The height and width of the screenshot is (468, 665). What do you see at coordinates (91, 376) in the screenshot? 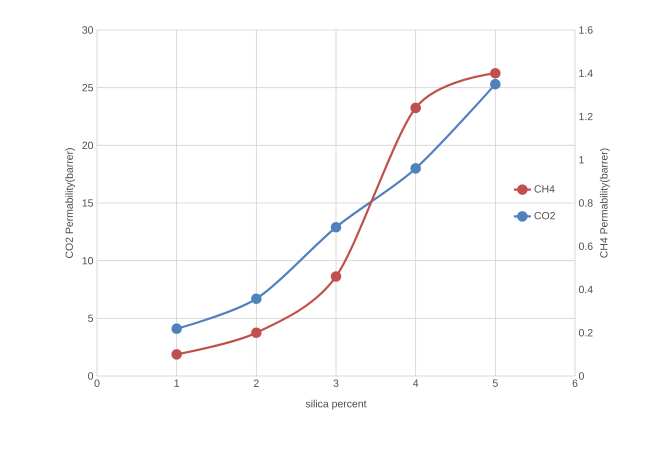
I see `y-tick-label: 0` at bounding box center [91, 376].